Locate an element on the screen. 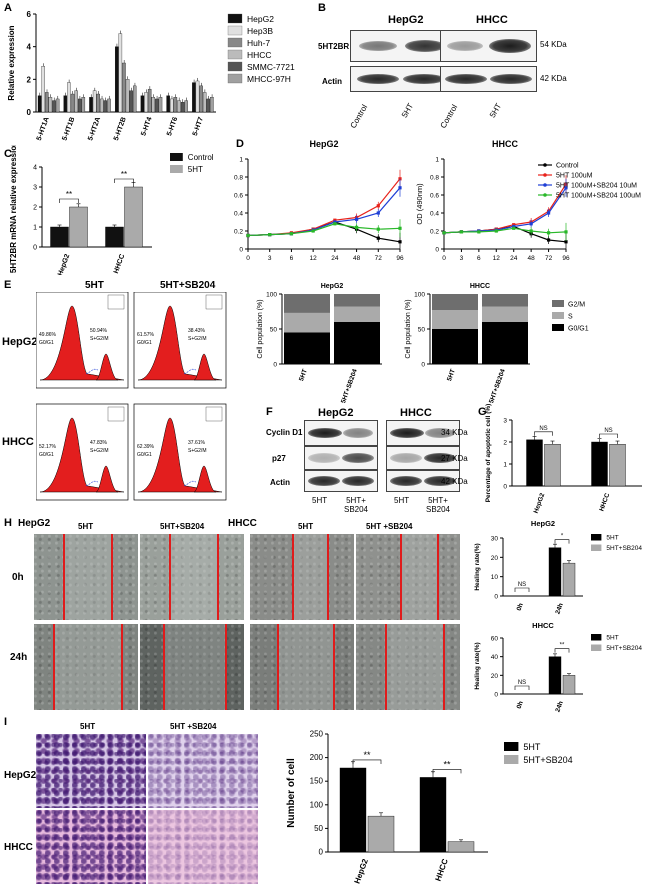  y-tick-label: 0.2 is located at coordinates (434, 232).